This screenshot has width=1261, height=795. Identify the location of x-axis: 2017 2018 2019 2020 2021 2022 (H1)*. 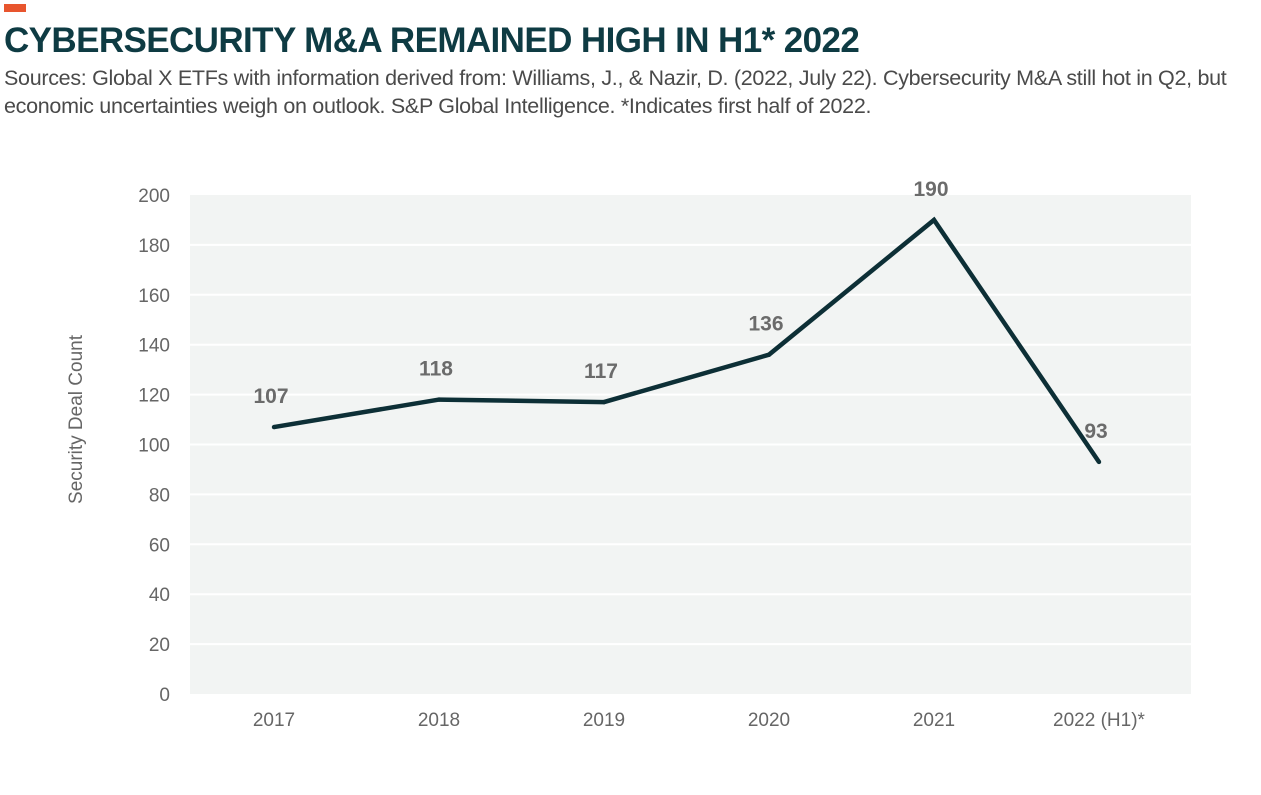
(699, 720).